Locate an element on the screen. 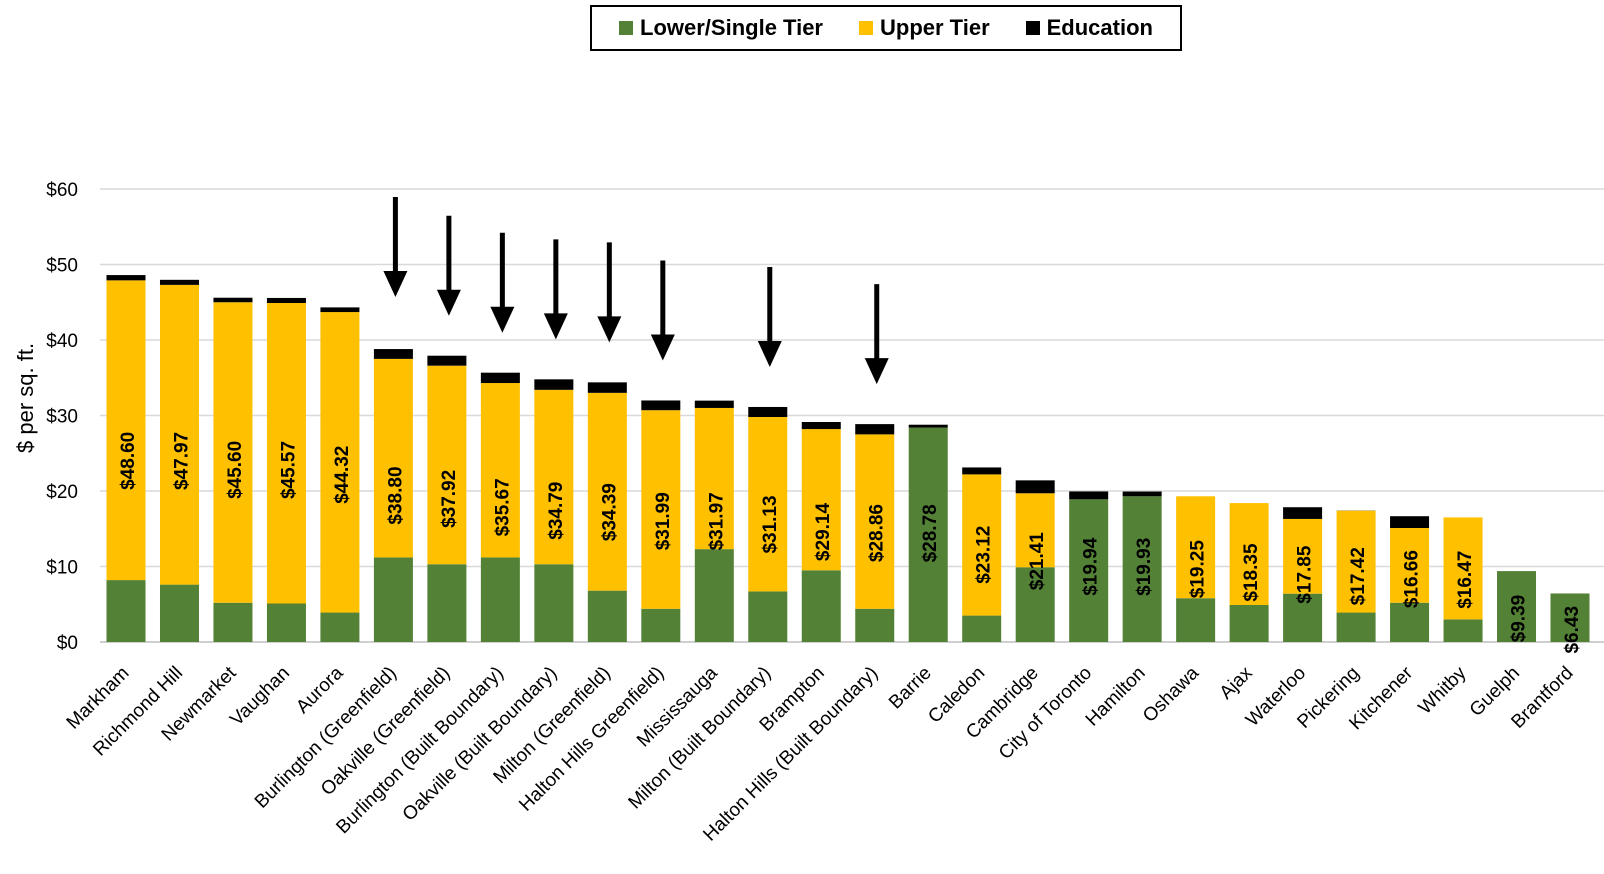 This screenshot has width=1604, height=874. bar-total-label: $17.85 is located at coordinates (1305, 574).